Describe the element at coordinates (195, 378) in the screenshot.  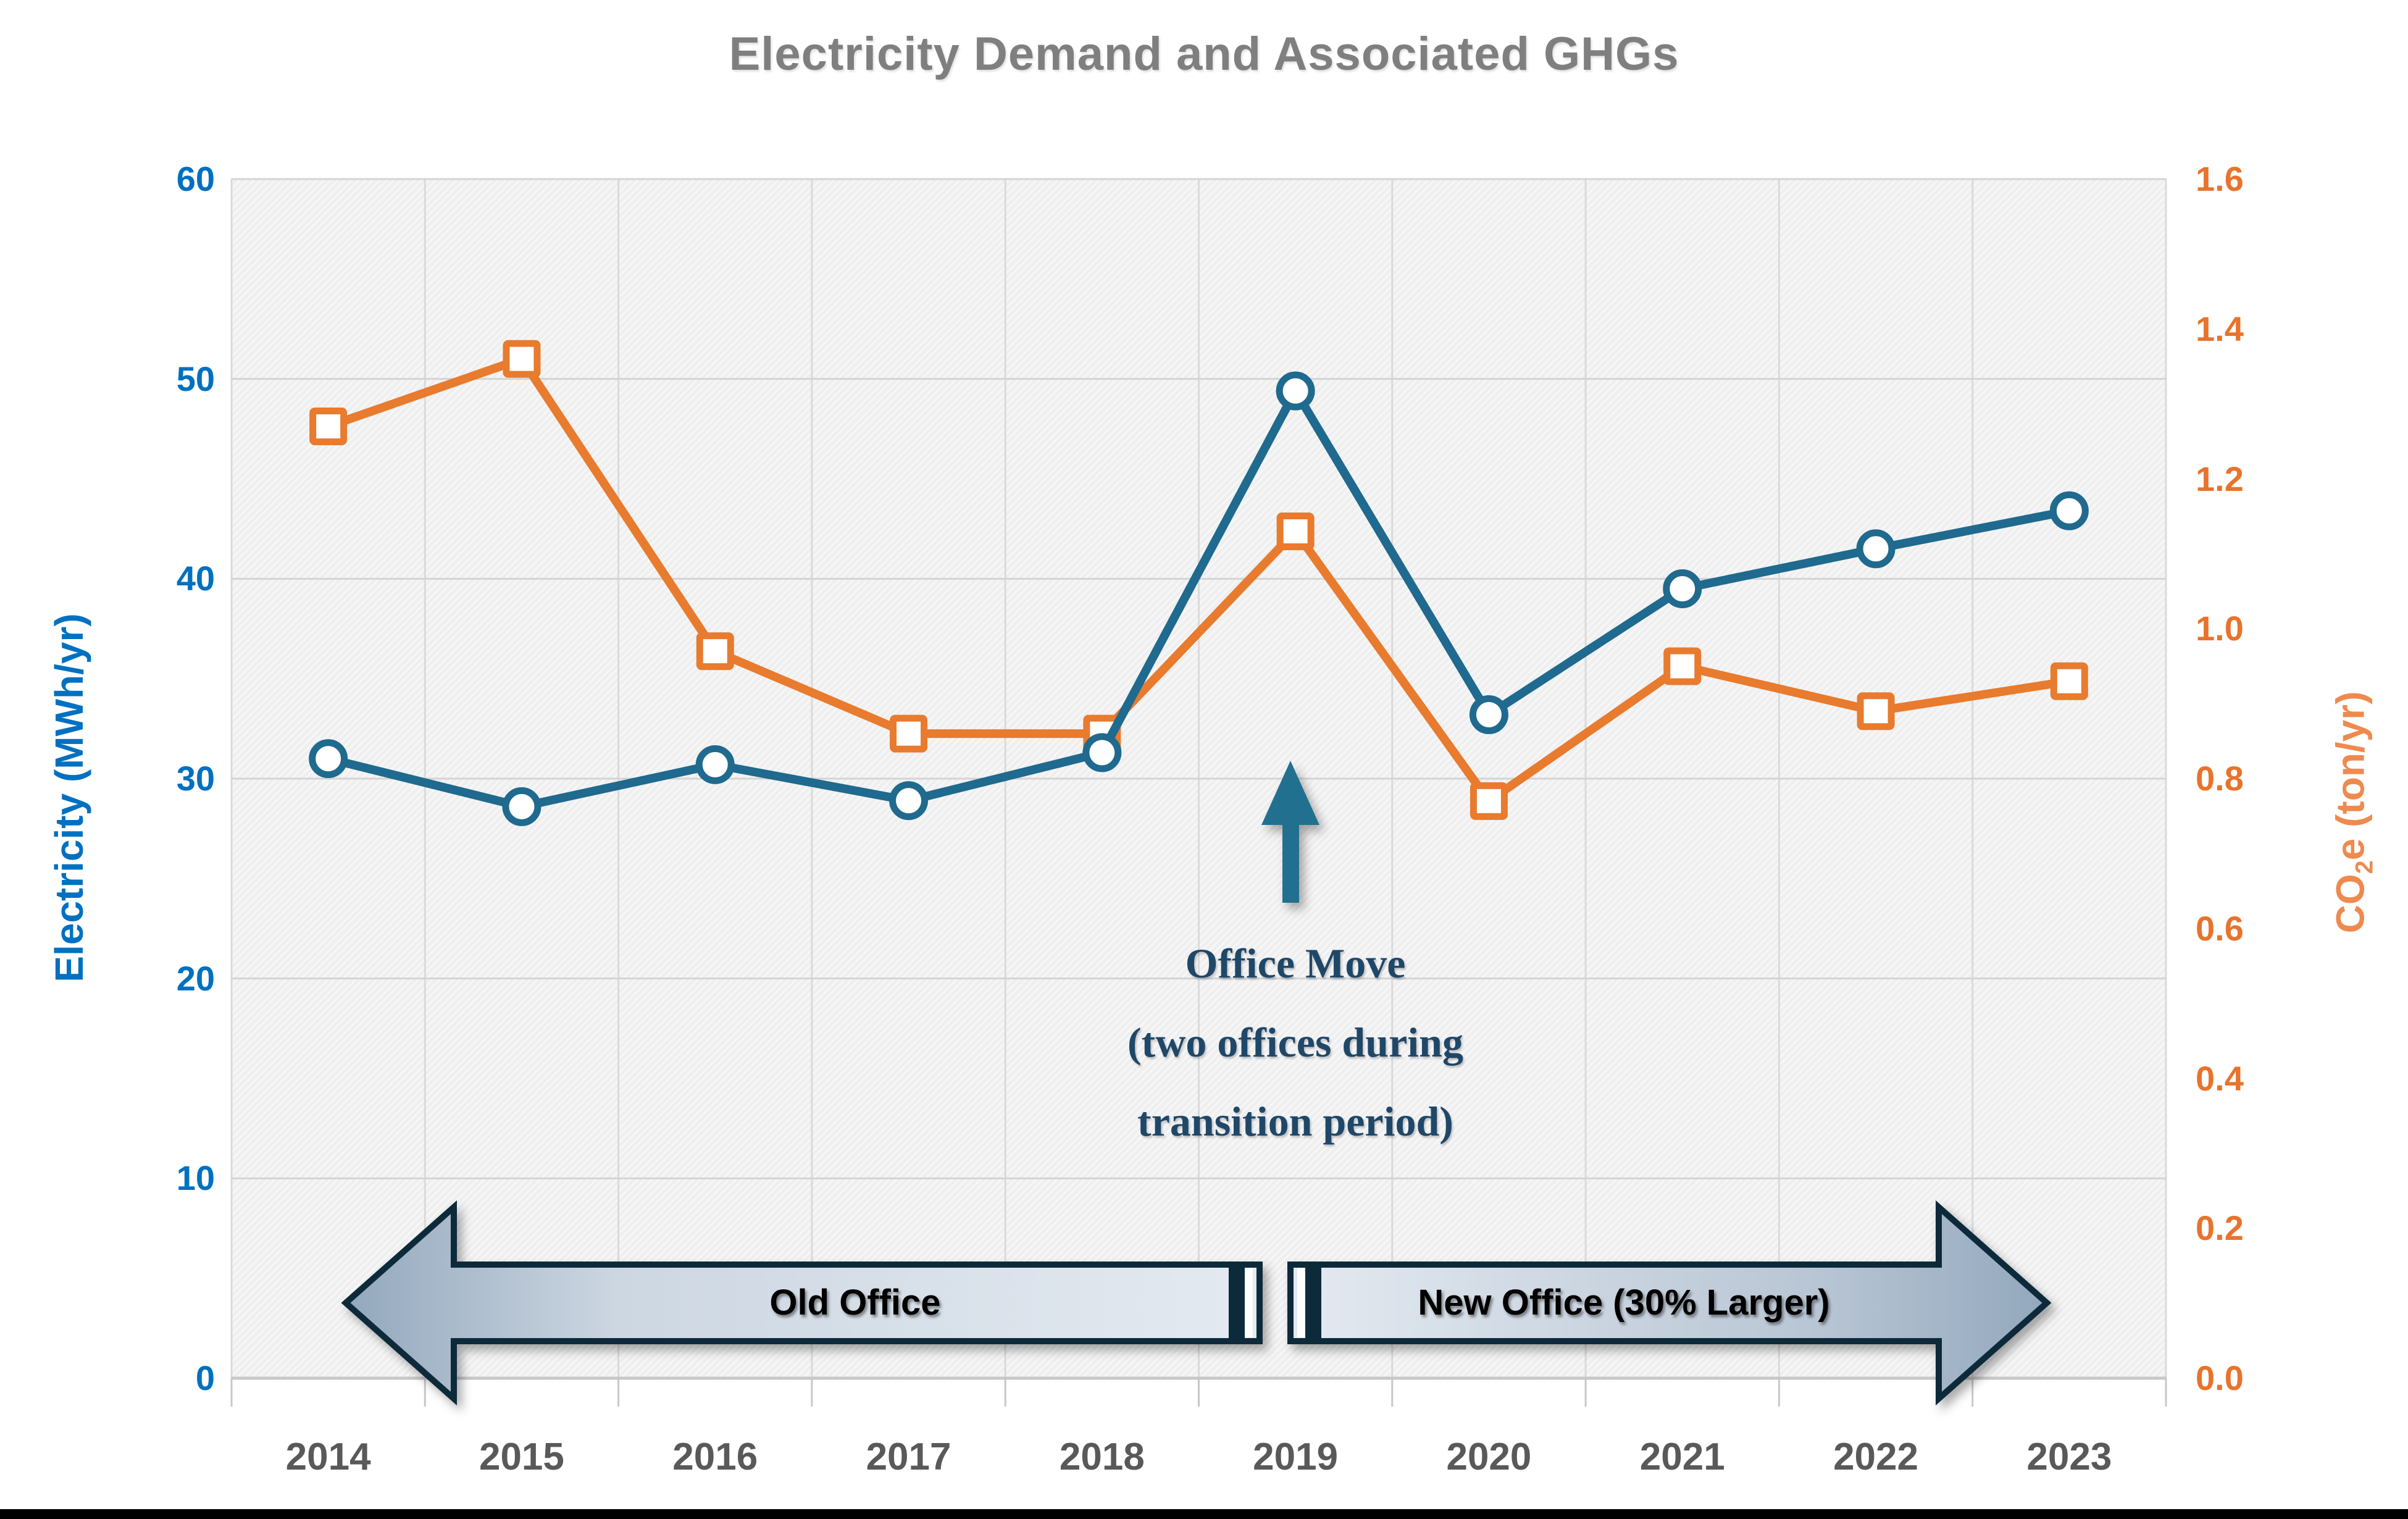
I see `left-axis-tick-label: 50` at that location.